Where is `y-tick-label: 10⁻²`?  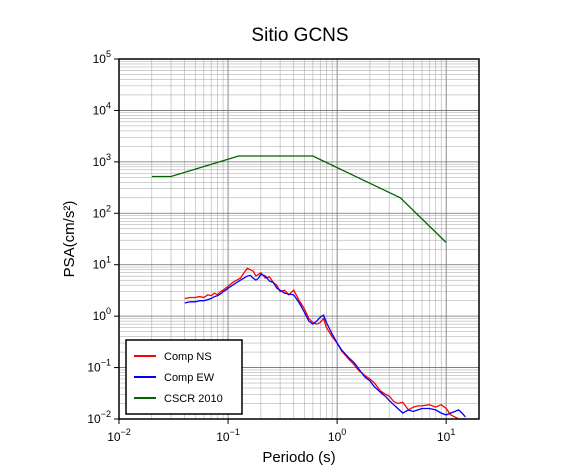 y-tick-label: 10⁻² is located at coordinates (99, 417).